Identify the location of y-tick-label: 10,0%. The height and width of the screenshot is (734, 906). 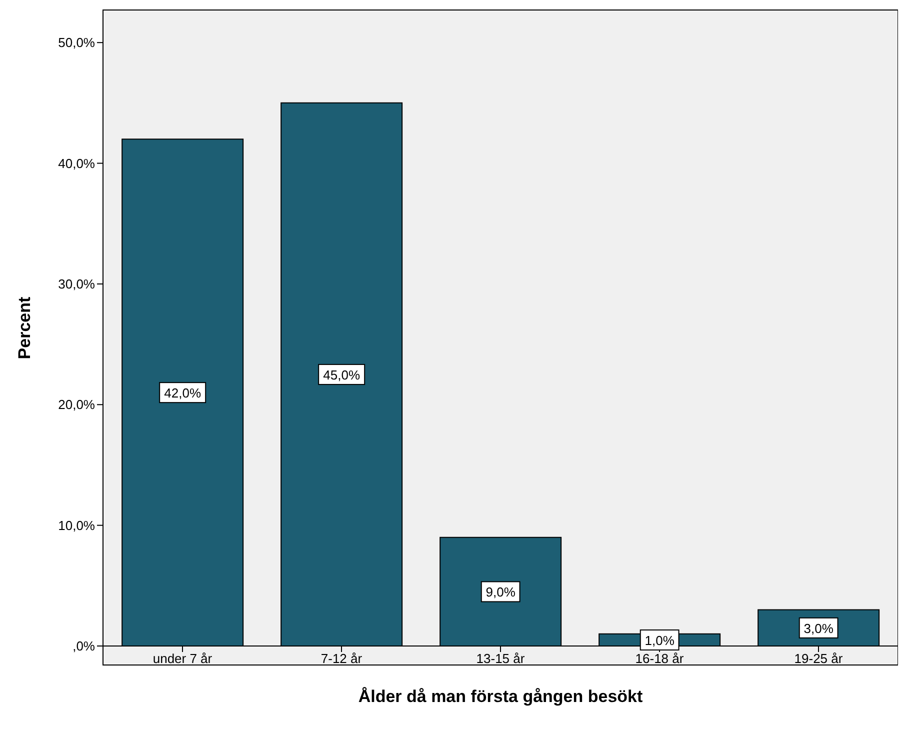
(77, 525).